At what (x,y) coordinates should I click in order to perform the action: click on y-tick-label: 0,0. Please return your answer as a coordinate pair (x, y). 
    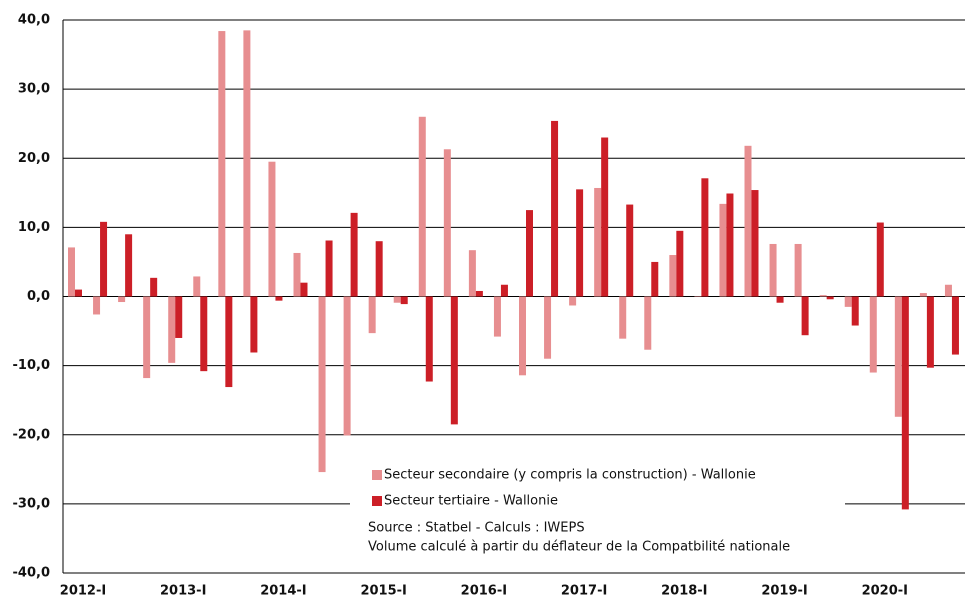
    Looking at the image, I should click on (38, 296).